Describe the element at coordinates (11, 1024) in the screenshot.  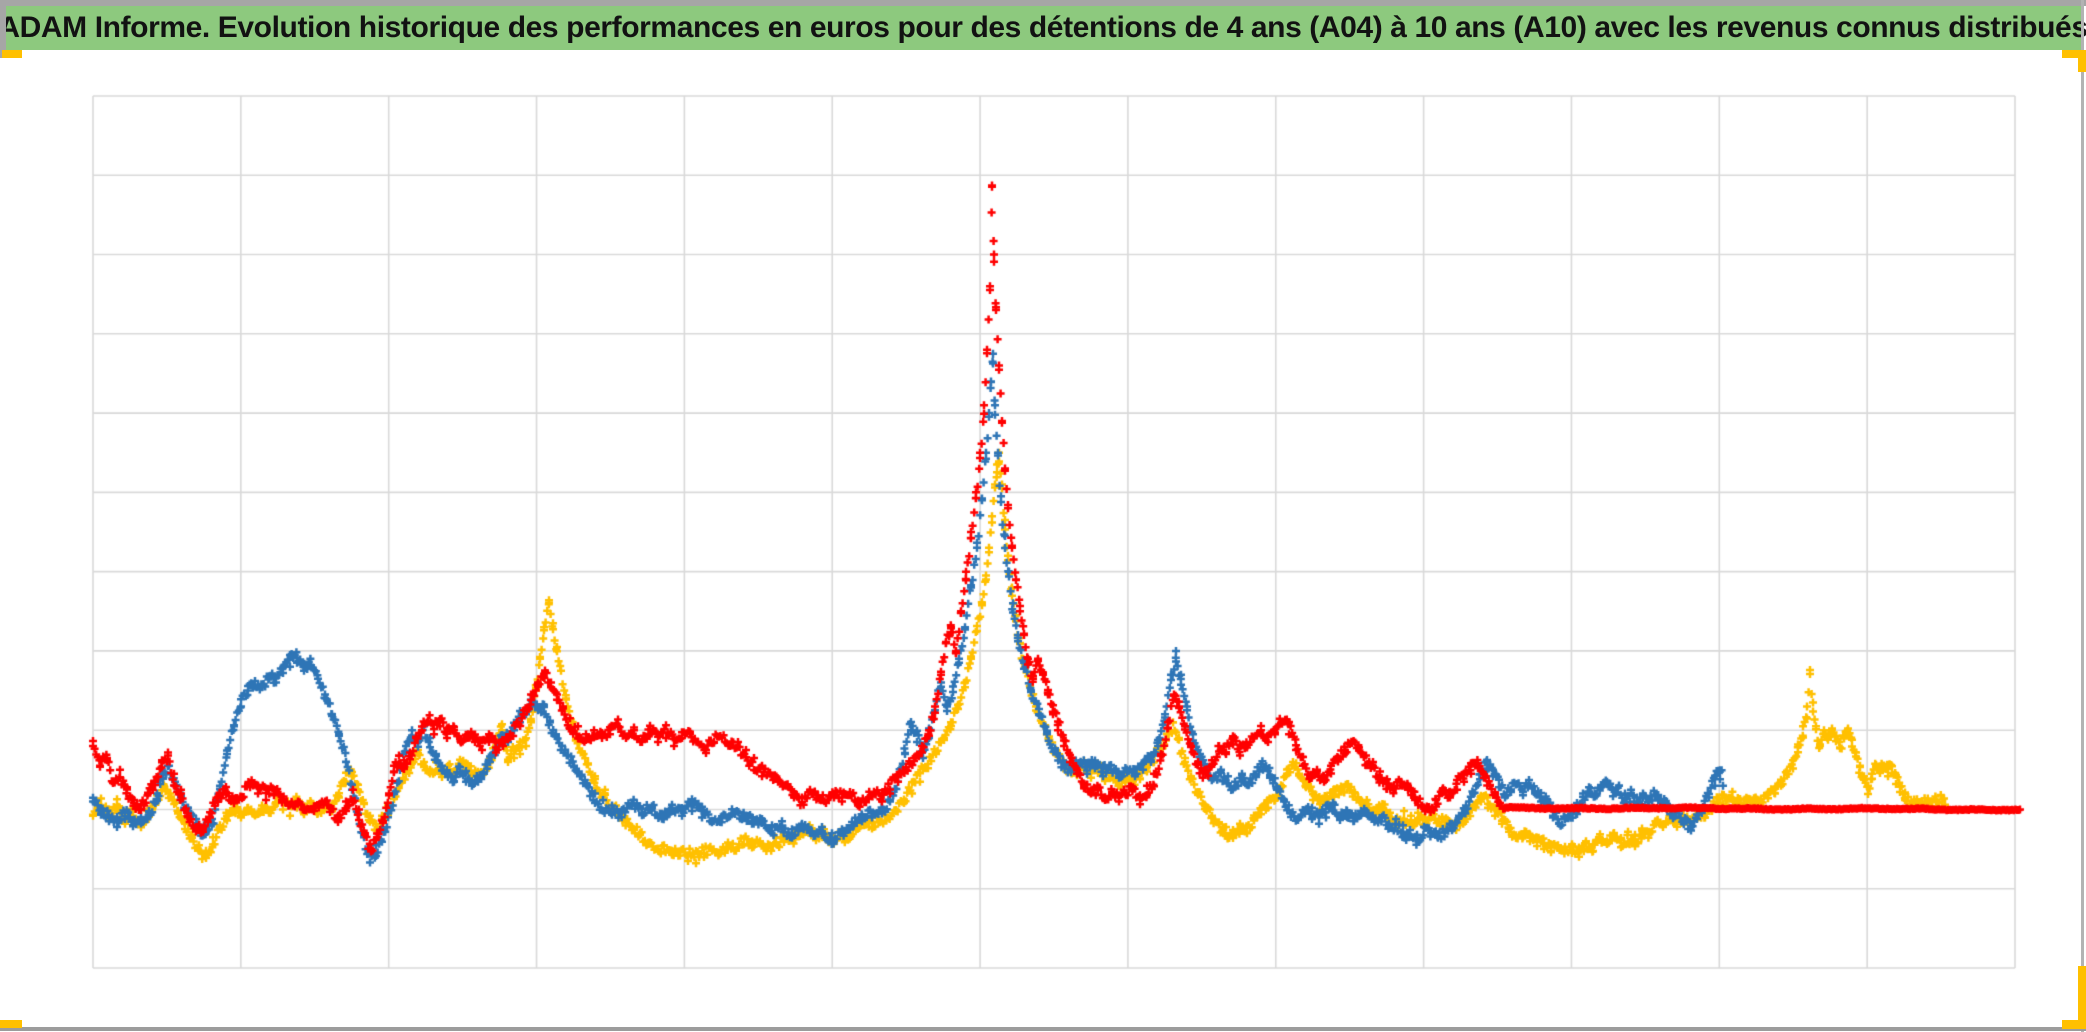
I see `corner-marker-bottom-left` at that location.